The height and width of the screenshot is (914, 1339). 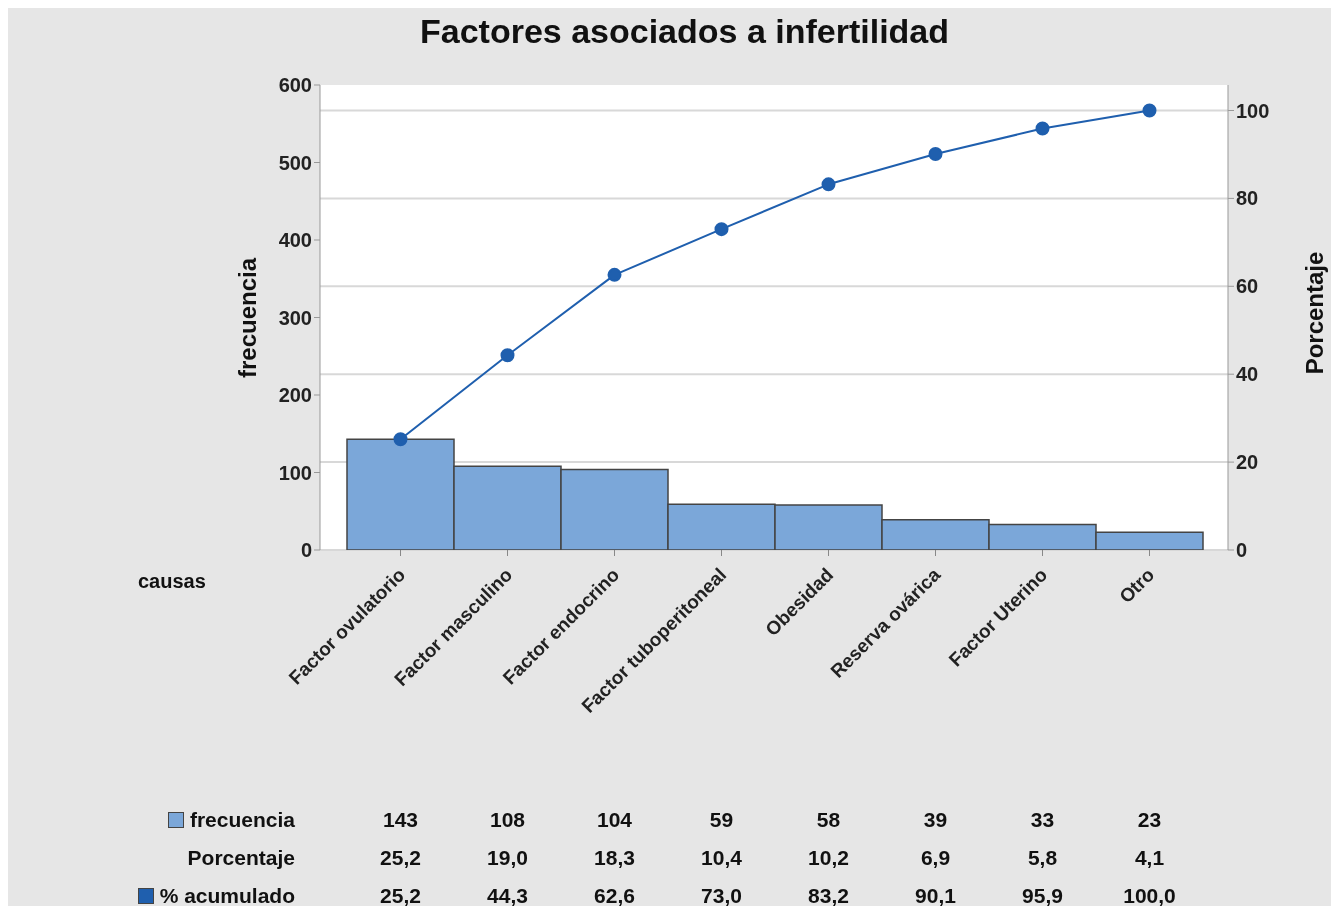 I want to click on text: 25,2, so click(x=400, y=858).